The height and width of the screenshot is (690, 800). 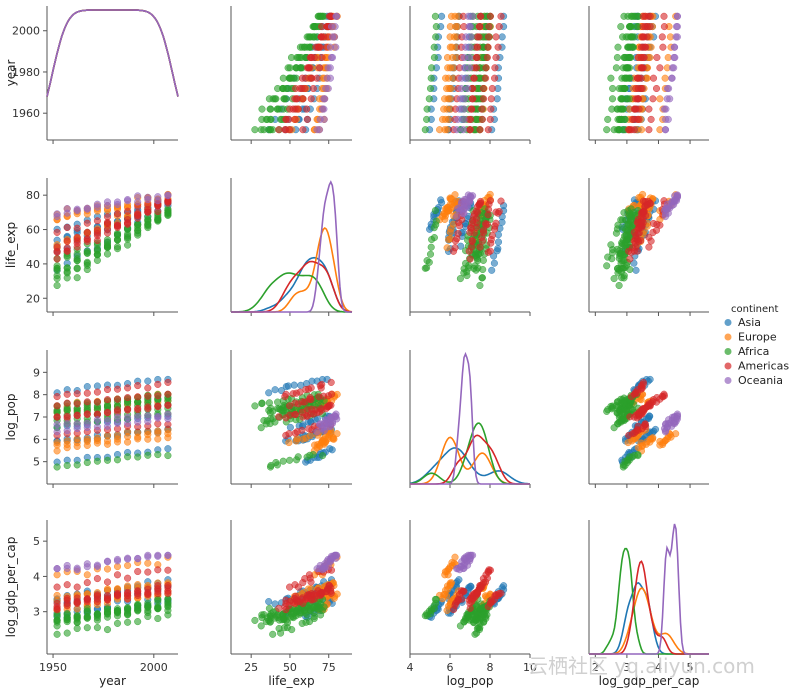 What do you see at coordinates (11, 245) in the screenshot?
I see `y-axis-label-life_exp: life_exp` at bounding box center [11, 245].